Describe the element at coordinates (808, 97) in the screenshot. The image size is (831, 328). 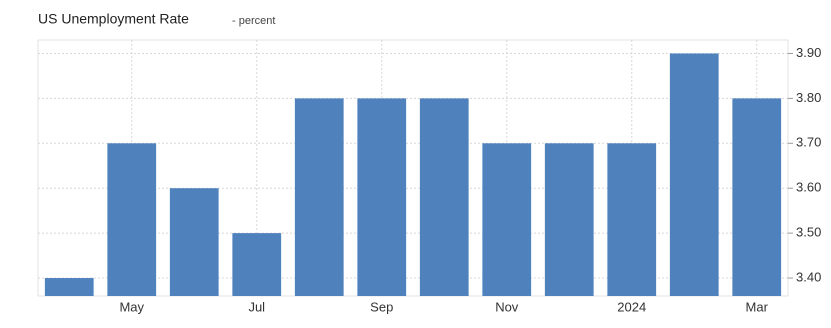
I see `y-tick-label: 3.80` at that location.